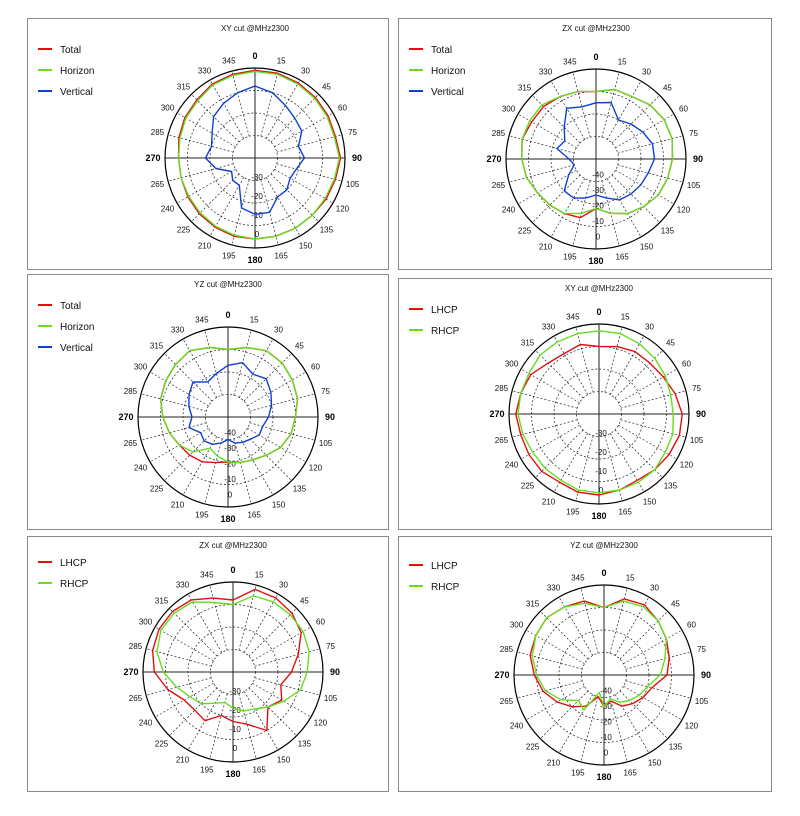  I want to click on angle-tick-label: 120, so click(684, 210).